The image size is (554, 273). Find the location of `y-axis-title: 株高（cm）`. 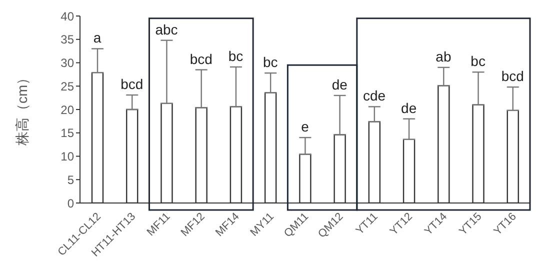

y-axis-title: 株高（cm） is located at coordinates (22, 108).